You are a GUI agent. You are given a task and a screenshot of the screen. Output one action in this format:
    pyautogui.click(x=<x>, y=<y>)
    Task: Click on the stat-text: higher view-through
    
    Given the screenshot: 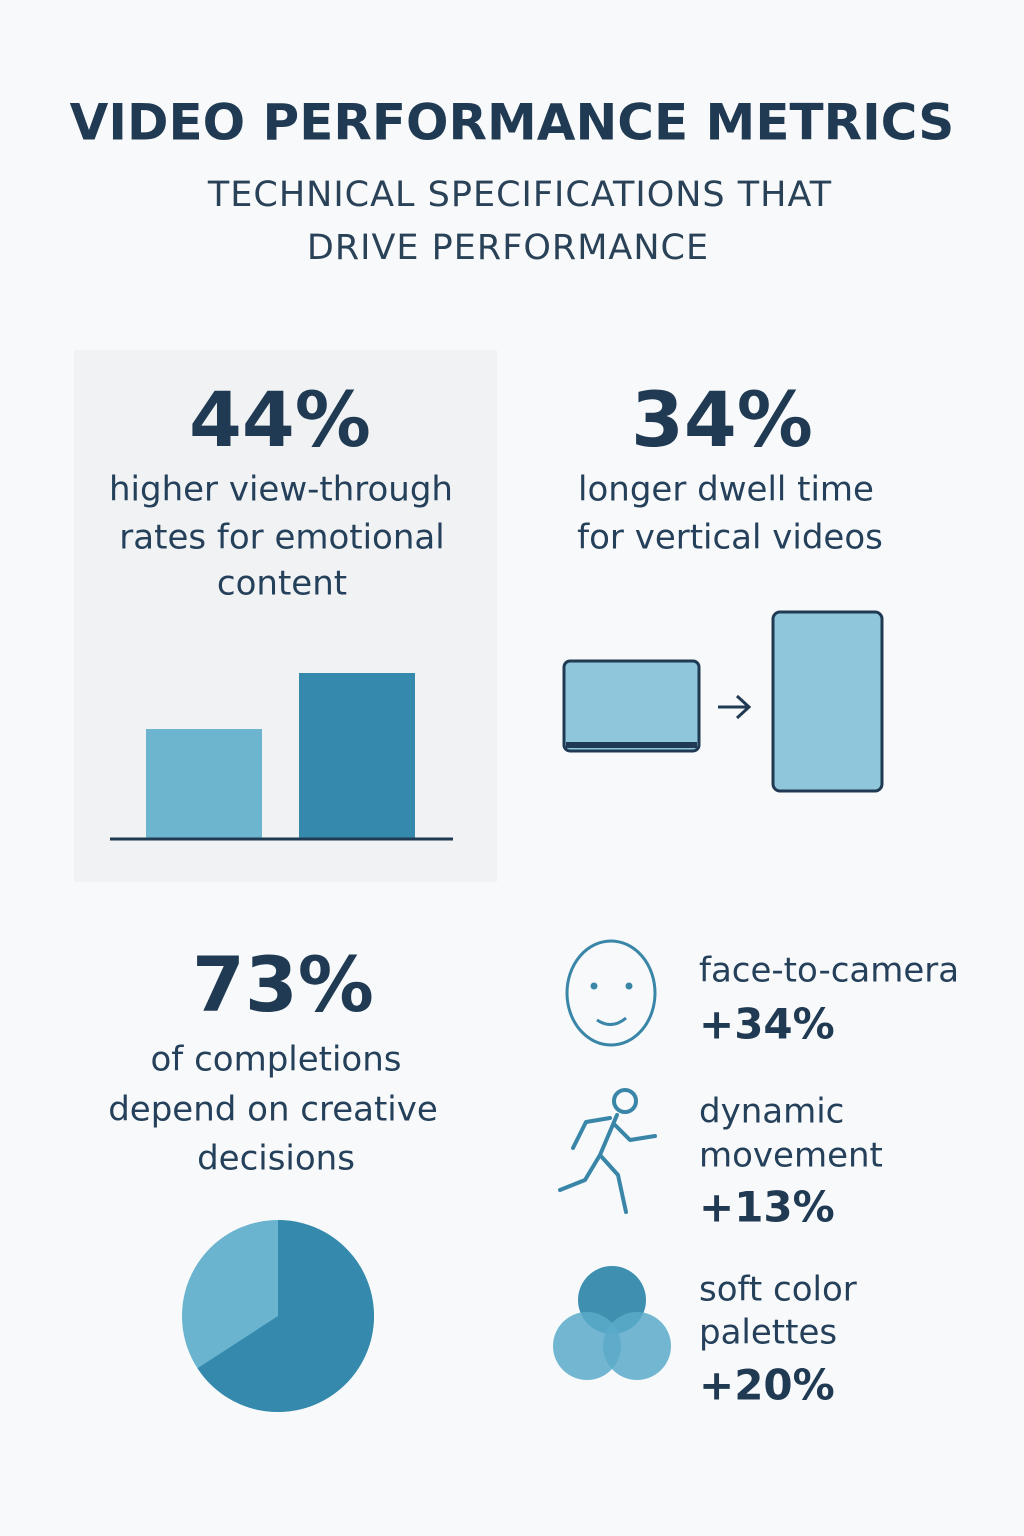 What is the action you would take?
    pyautogui.click(x=281, y=490)
    